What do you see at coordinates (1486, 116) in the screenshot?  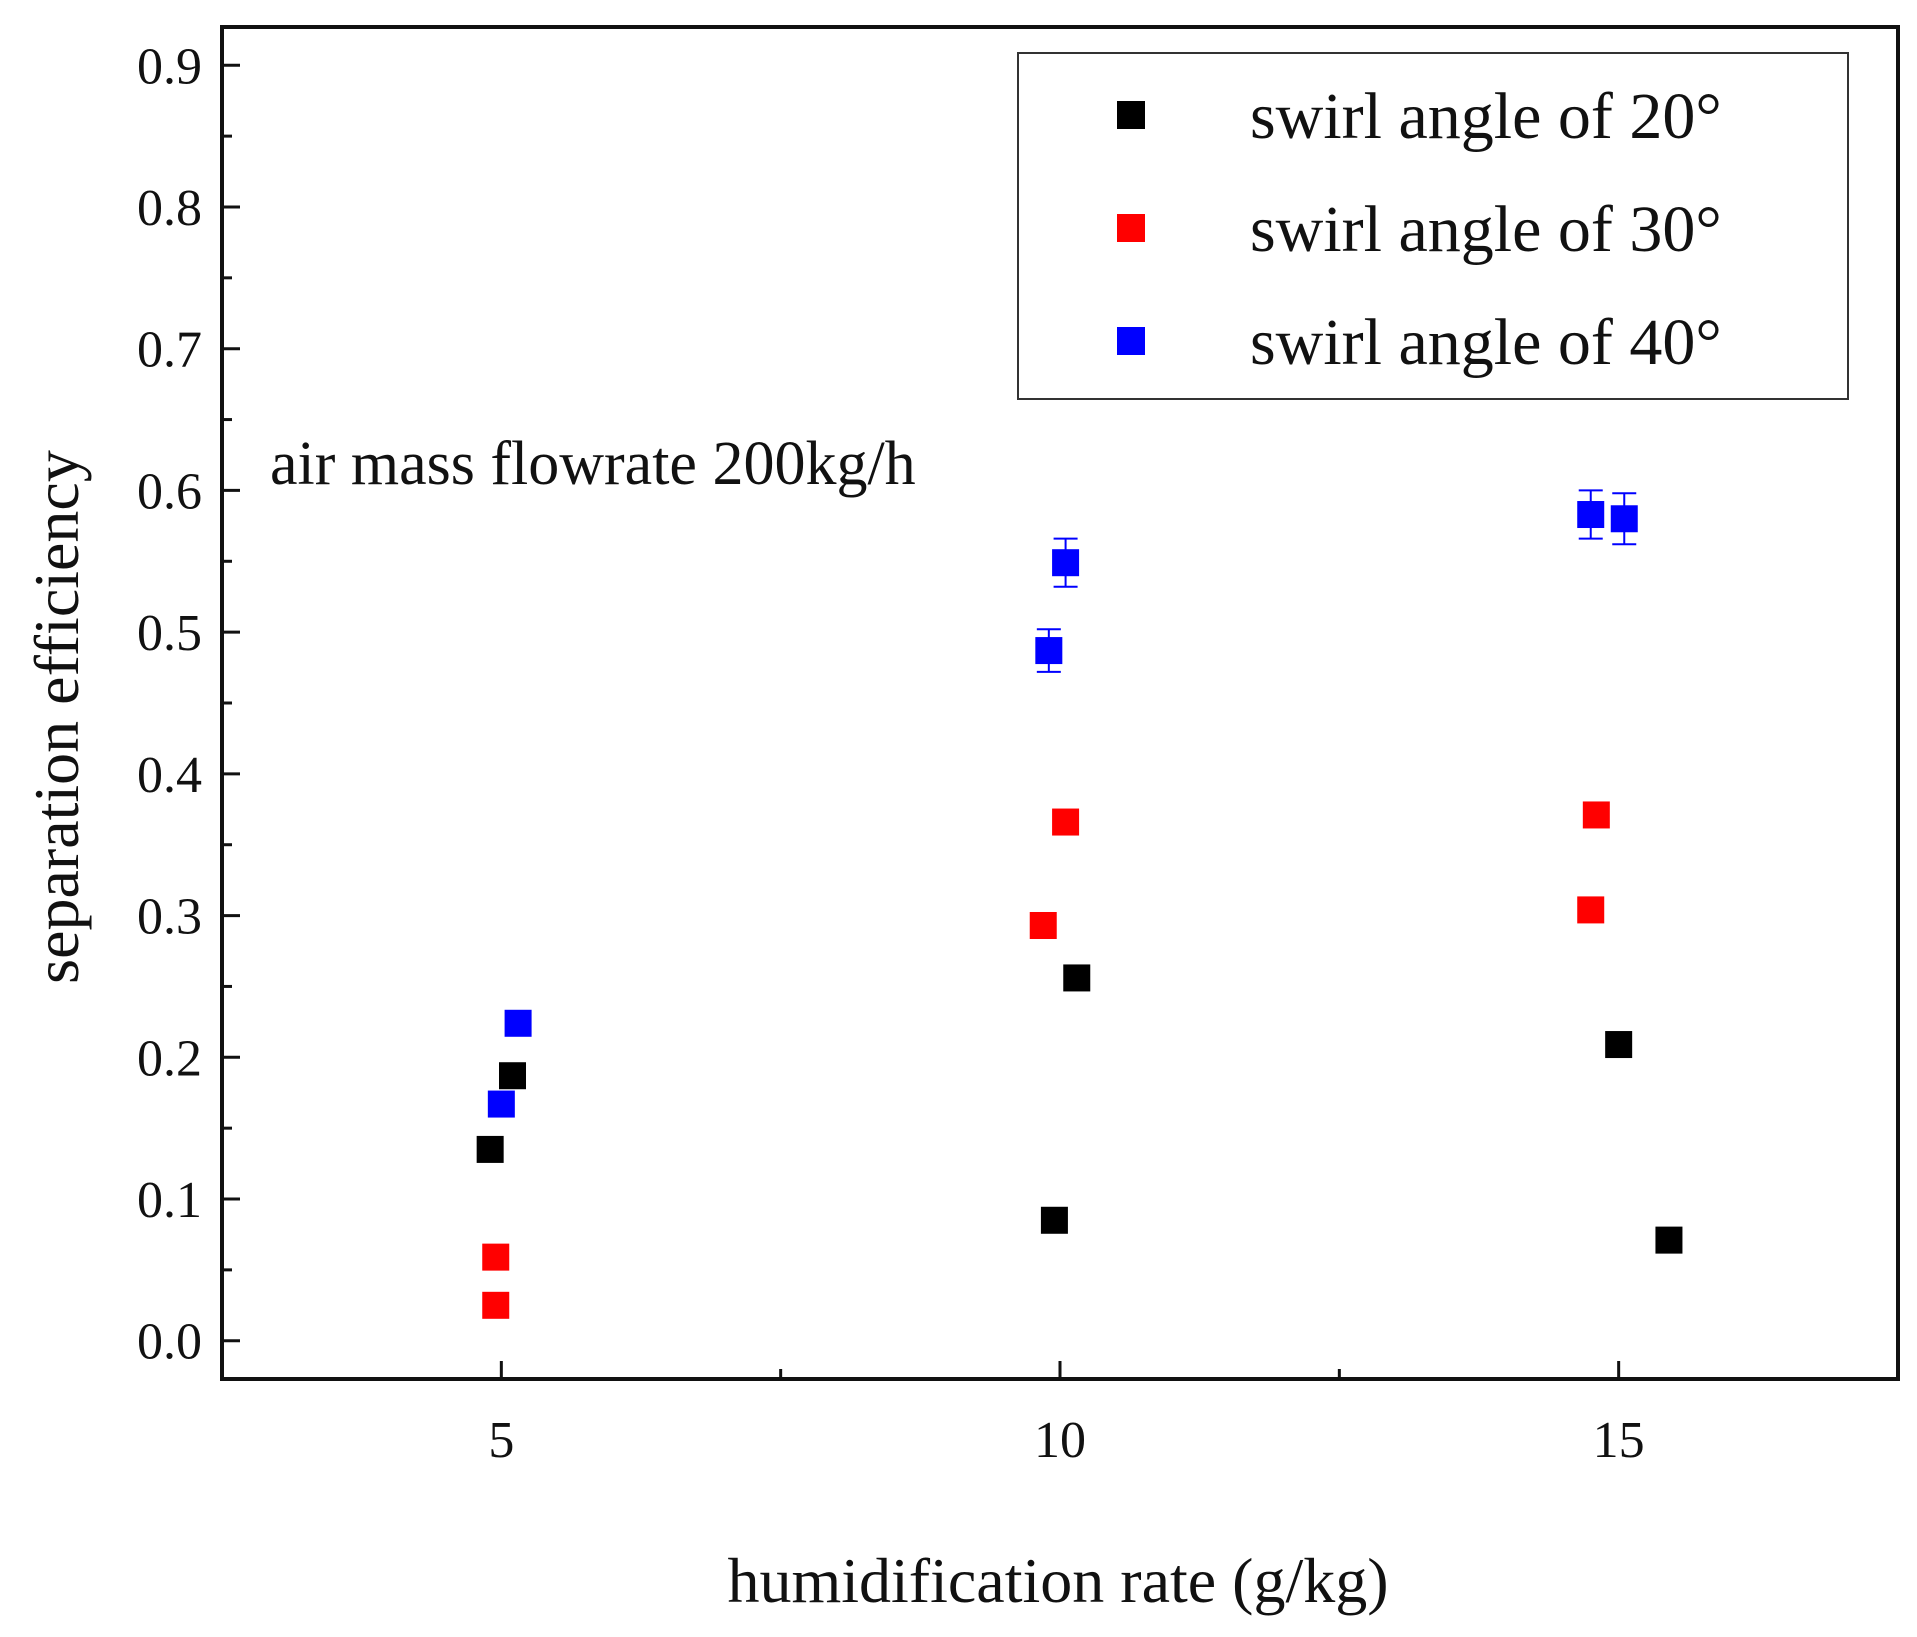 I see `legend-label: swirl angle of 20°` at bounding box center [1486, 116].